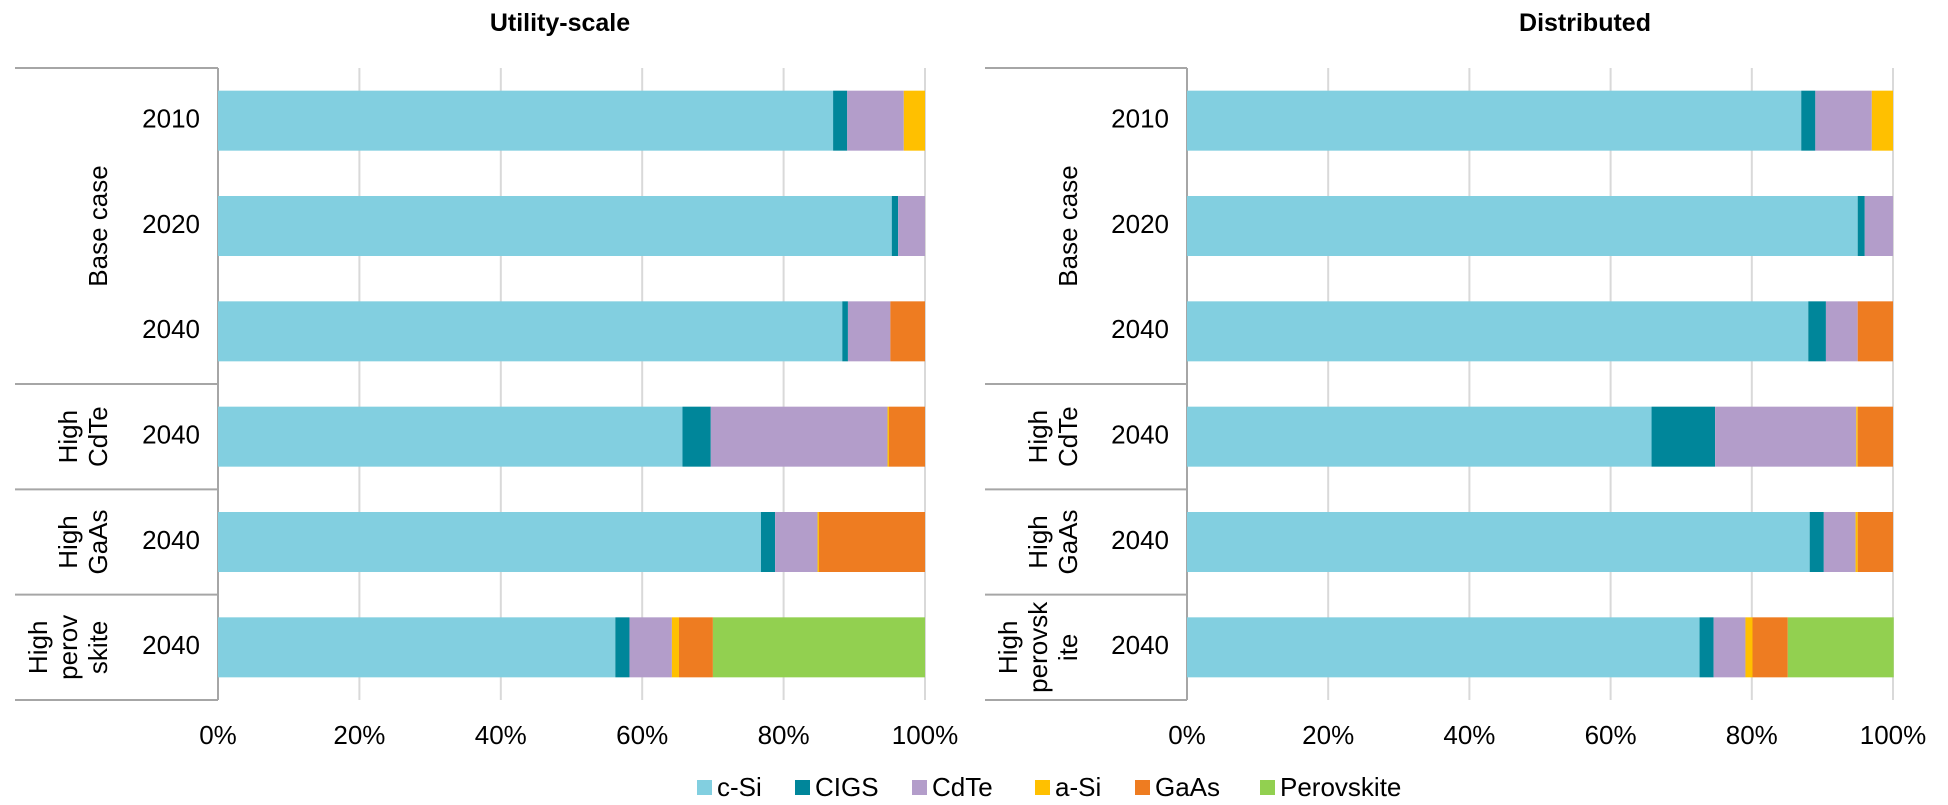  Describe the element at coordinates (1340, 786) in the screenshot. I see `legend-label: Perovskite` at that location.